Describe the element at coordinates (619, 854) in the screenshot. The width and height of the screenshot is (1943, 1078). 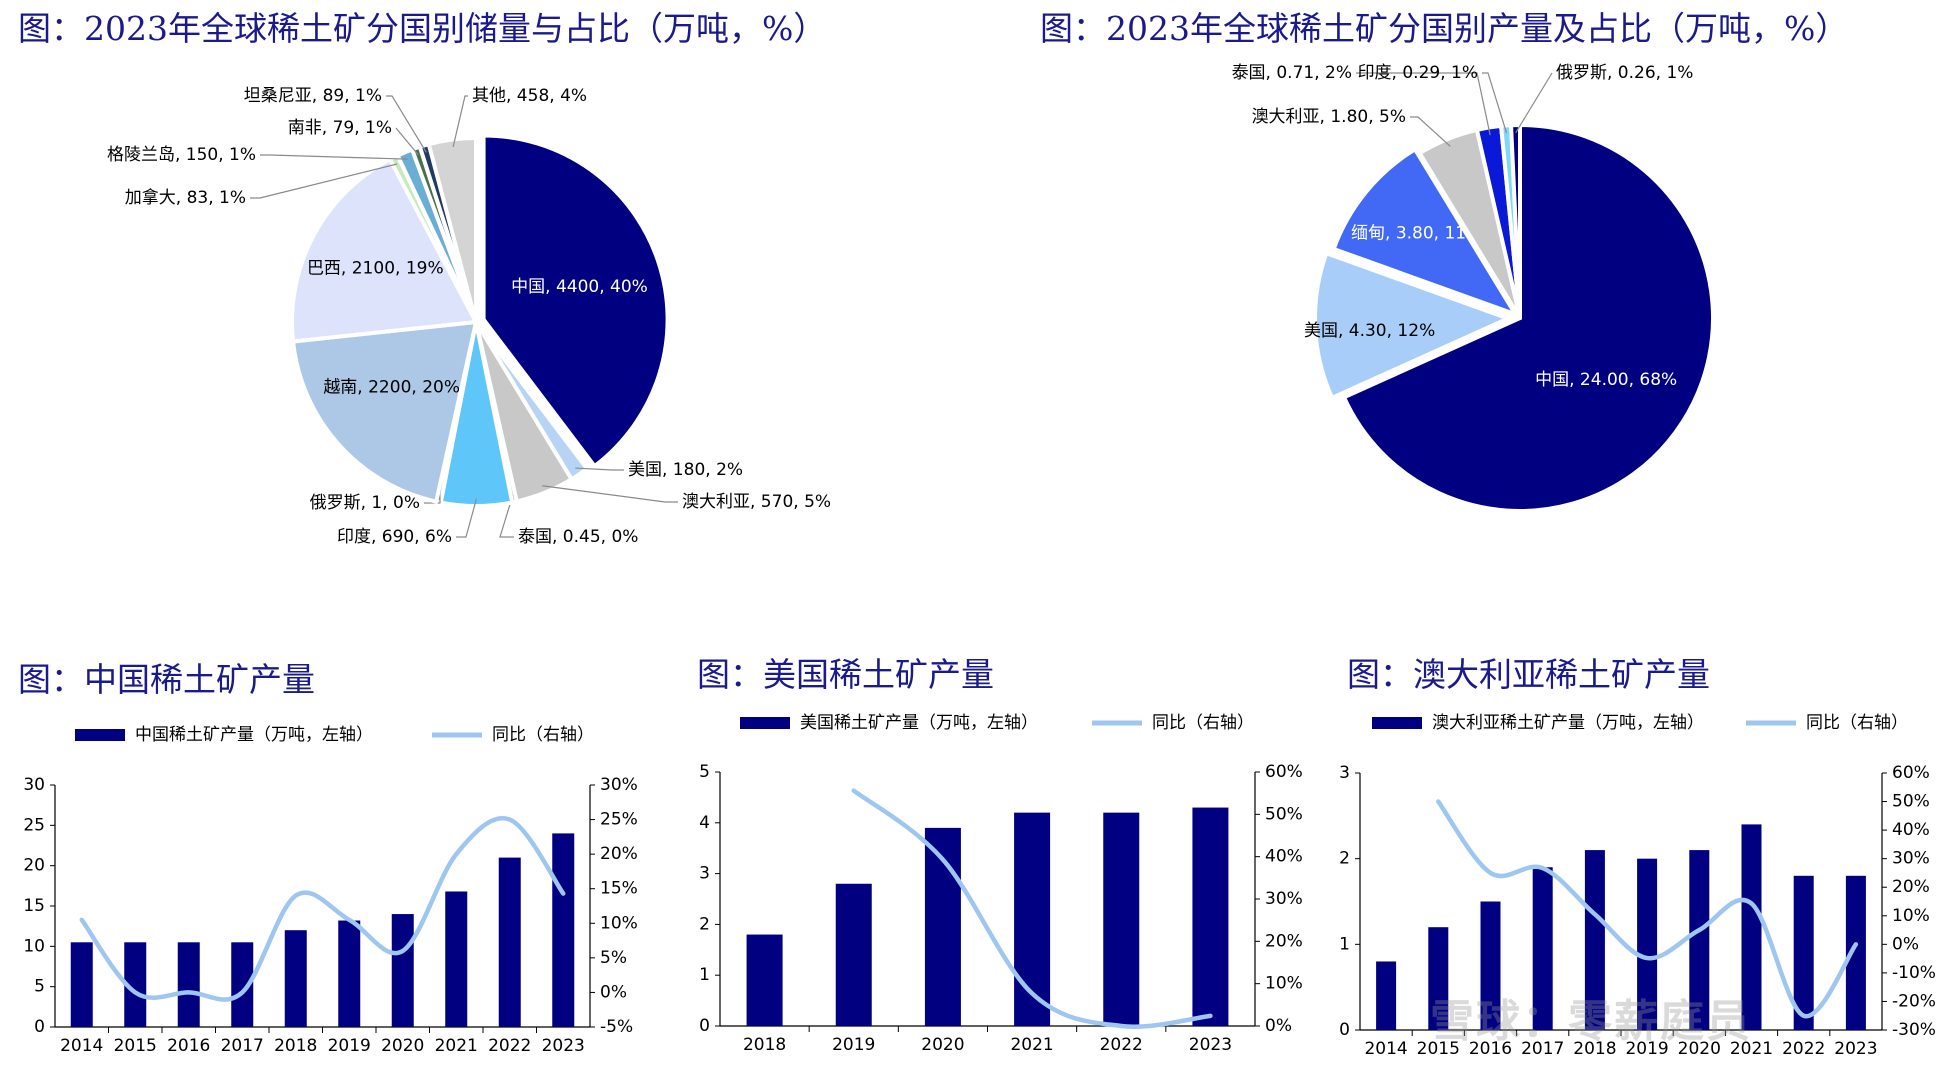
I see `combo2-ytick-right-label-5: 20%` at that location.